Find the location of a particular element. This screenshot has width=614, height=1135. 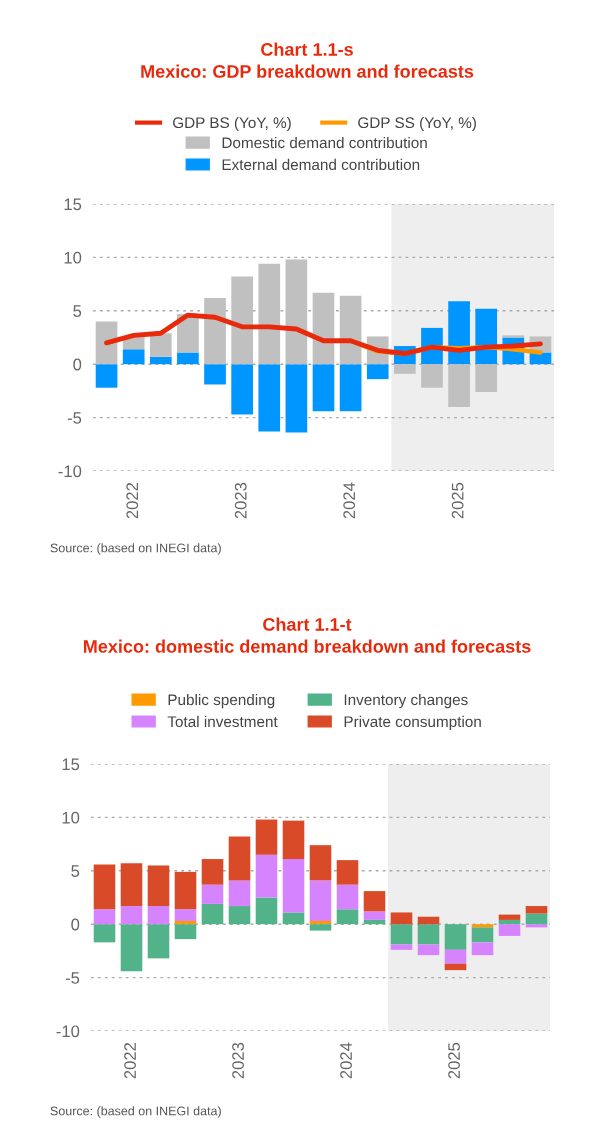

chart-subtitle: Mexico: domestic demand breakdown and forecasts is located at coordinates (307, 646).